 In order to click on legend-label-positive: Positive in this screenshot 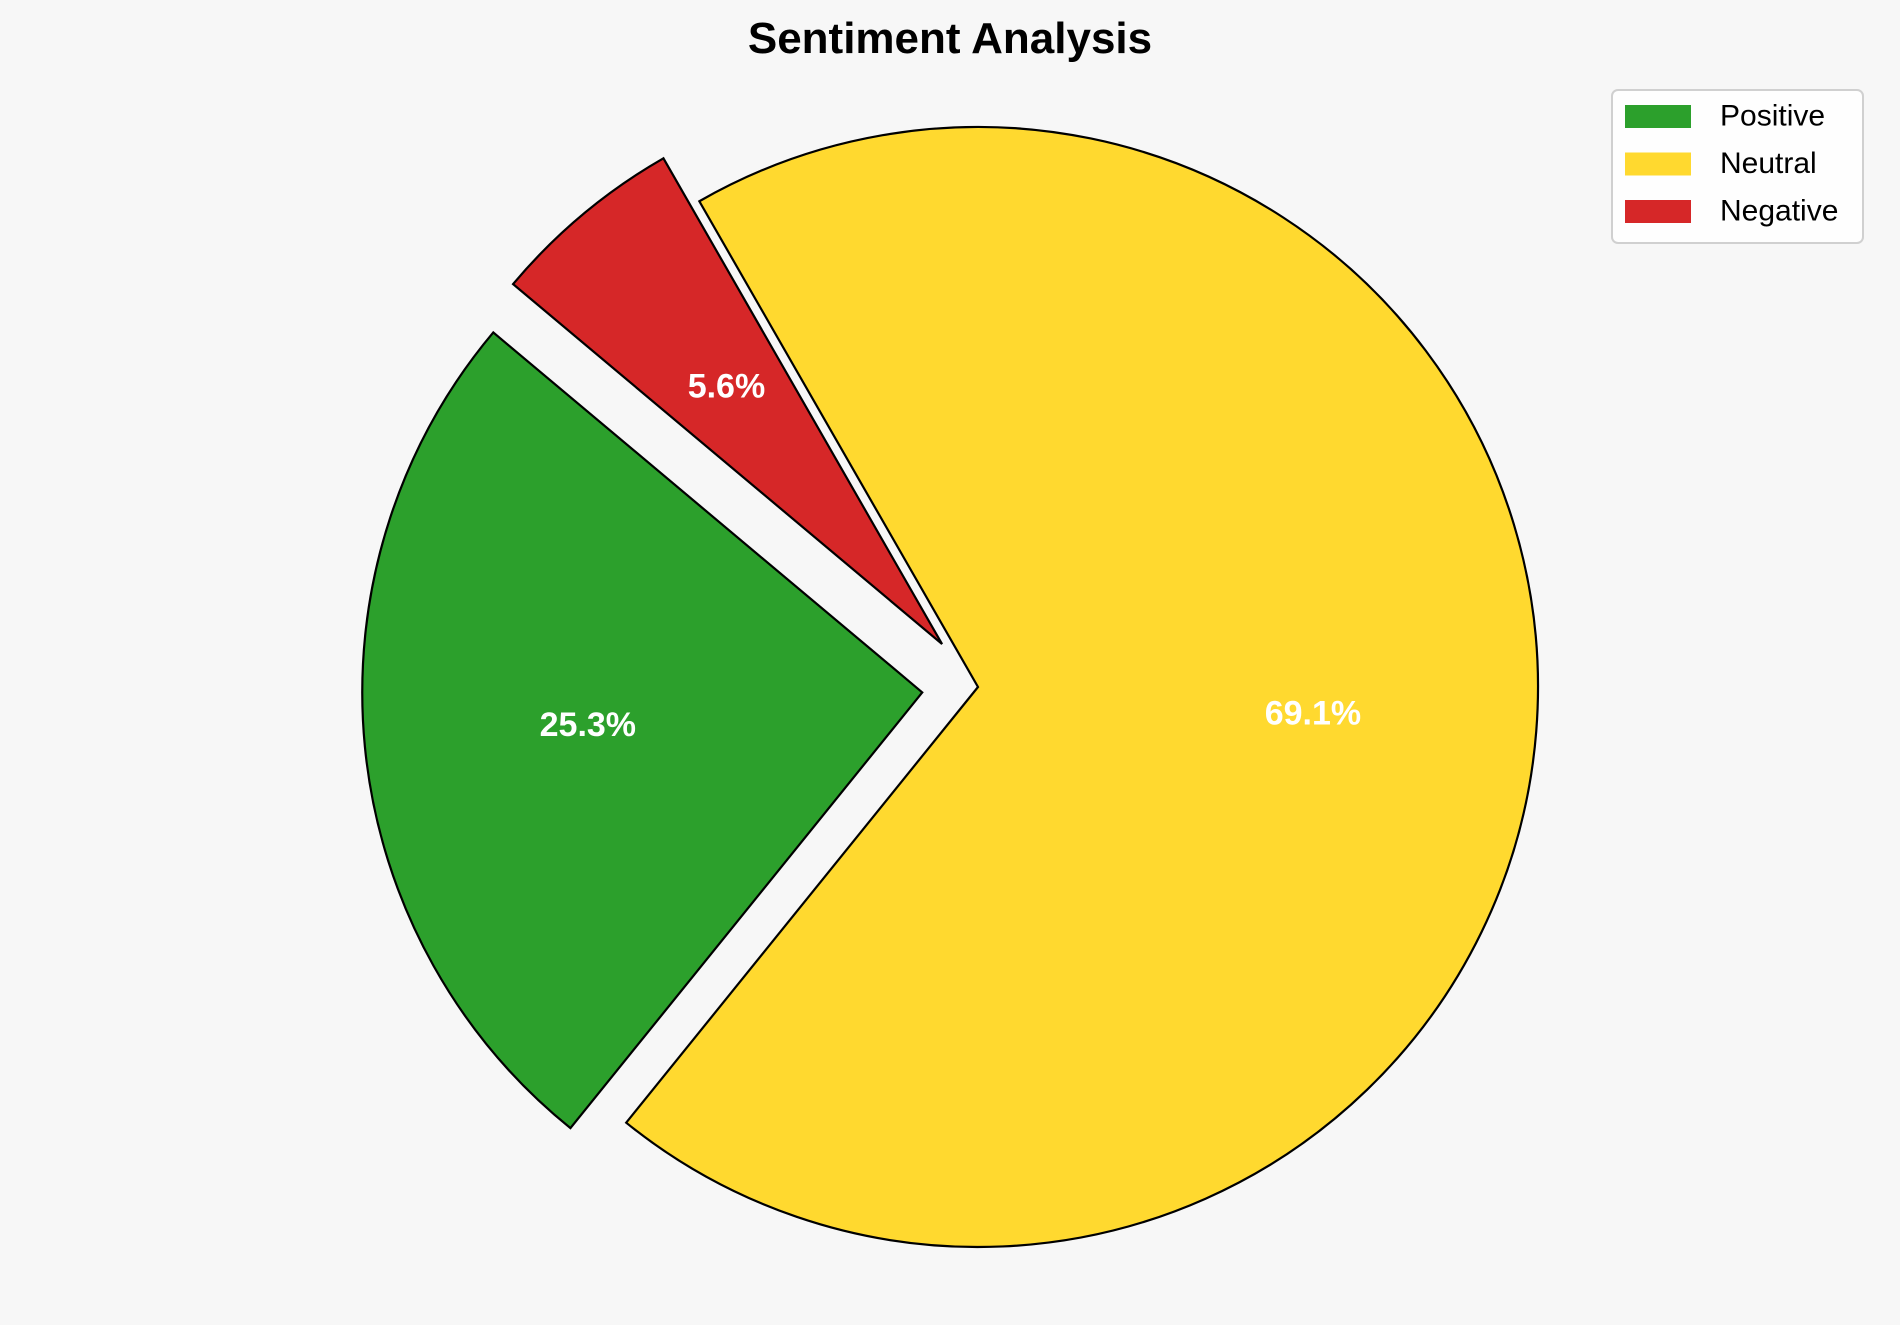, I will do `click(1772, 116)`.